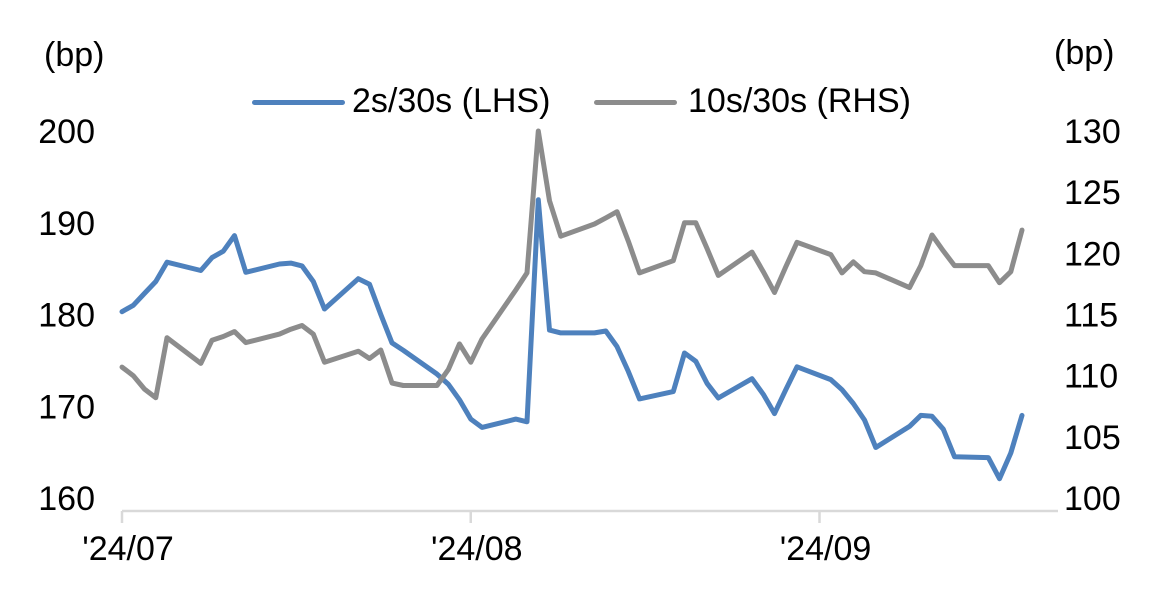 The width and height of the screenshot is (1152, 603). I want to click on legend-label-2s30s: 2s/30s (LHS), so click(451, 101).